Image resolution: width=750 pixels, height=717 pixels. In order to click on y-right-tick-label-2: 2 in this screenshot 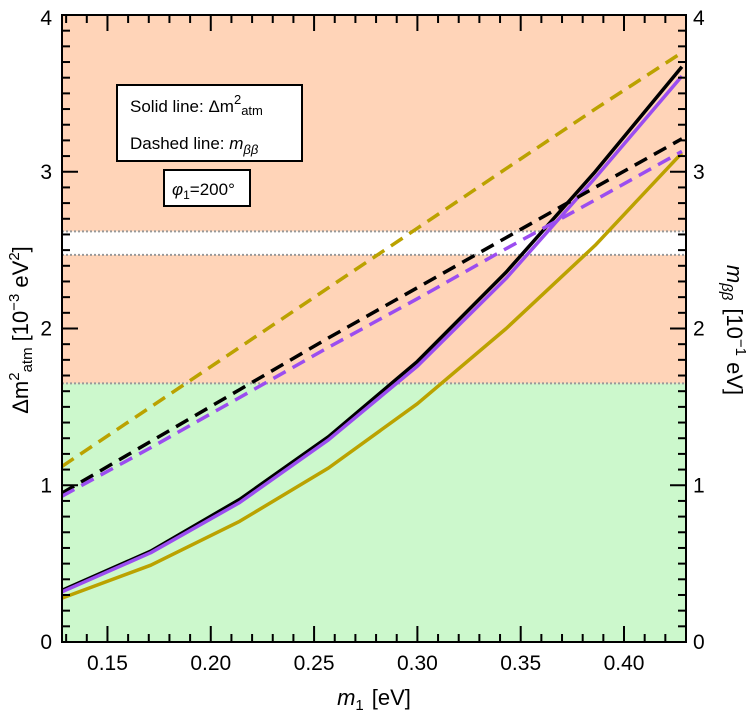, I will do `click(699, 329)`.